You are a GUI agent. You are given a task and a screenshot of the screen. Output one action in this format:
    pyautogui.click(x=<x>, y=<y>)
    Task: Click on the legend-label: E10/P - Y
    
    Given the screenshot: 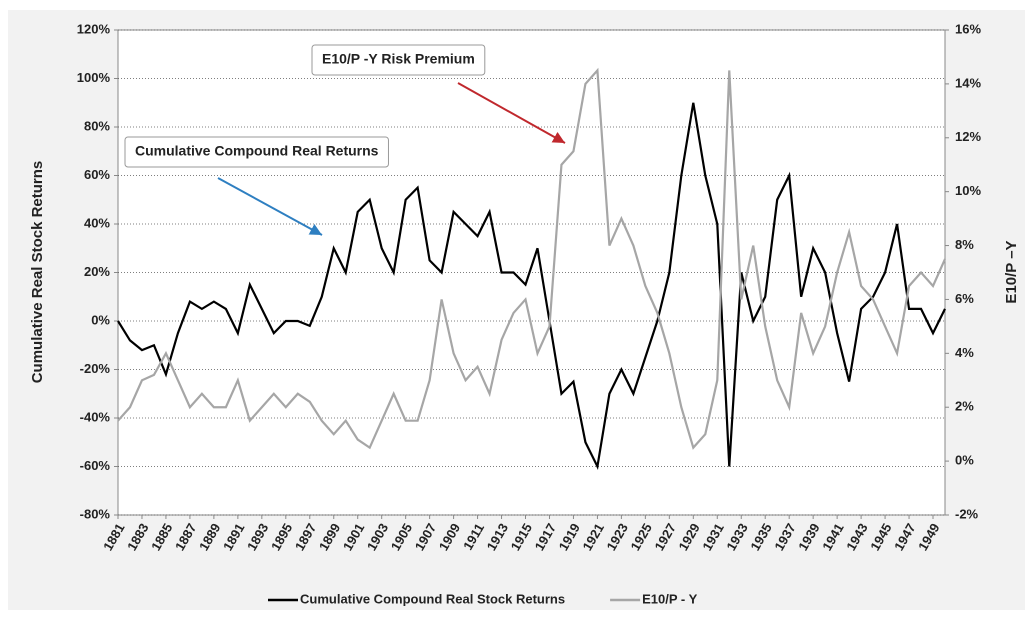 What is the action you would take?
    pyautogui.click(x=669, y=598)
    